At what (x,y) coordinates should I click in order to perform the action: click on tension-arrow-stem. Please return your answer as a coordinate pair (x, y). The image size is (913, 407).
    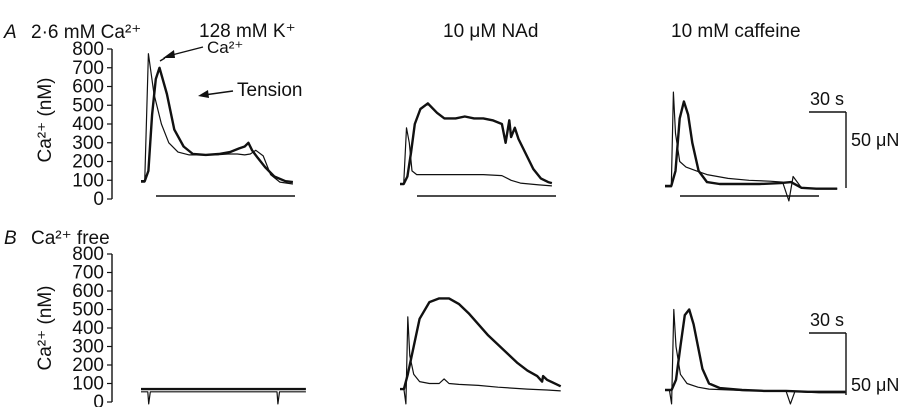
    Looking at the image, I should click on (218, 93).